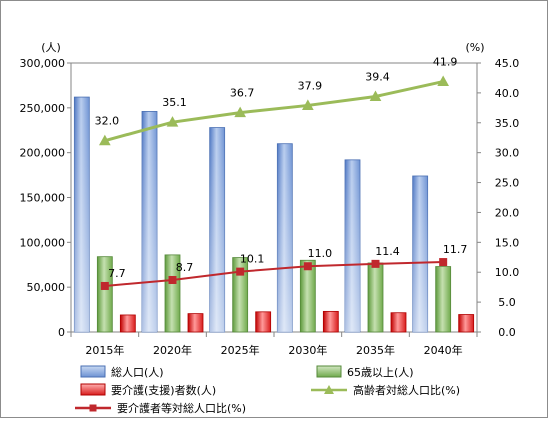 This screenshot has width=548, height=421. Describe the element at coordinates (93, 389) in the screenshot. I see `legend-care-needed-swatch` at that location.